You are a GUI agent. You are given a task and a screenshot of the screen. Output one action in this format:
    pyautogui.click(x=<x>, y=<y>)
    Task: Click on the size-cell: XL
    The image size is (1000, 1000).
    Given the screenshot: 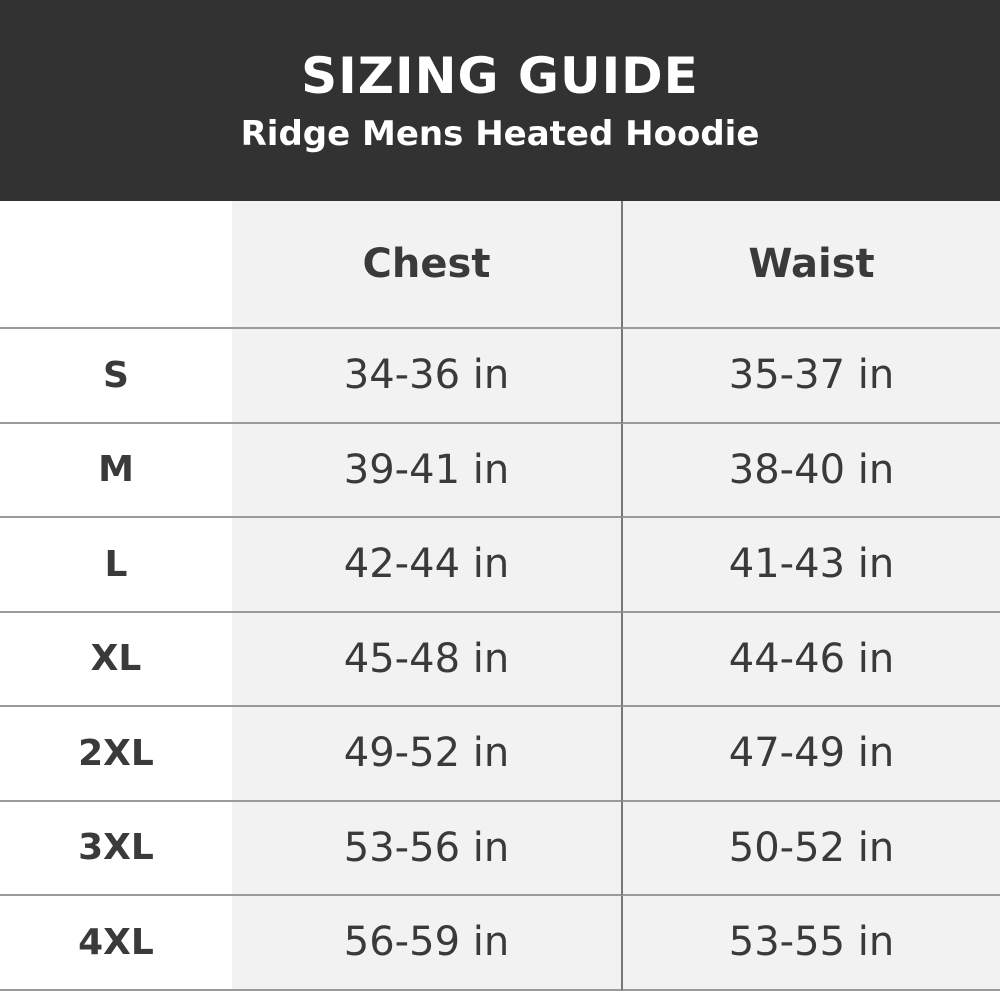 What is the action you would take?
    pyautogui.click(x=116, y=659)
    